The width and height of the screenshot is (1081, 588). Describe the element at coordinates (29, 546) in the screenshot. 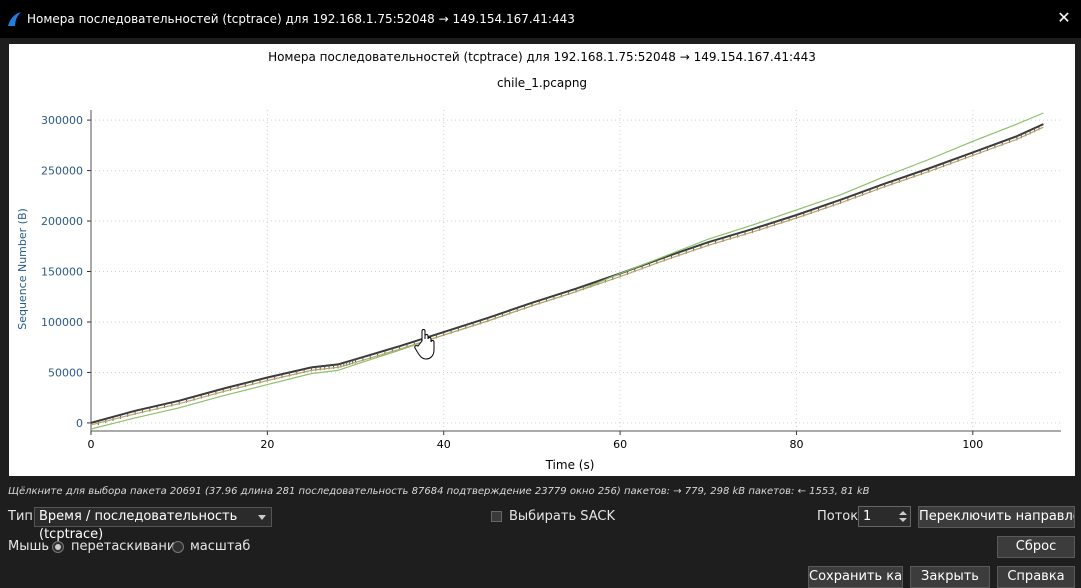

I see `mouse-label: Мышь` at that location.